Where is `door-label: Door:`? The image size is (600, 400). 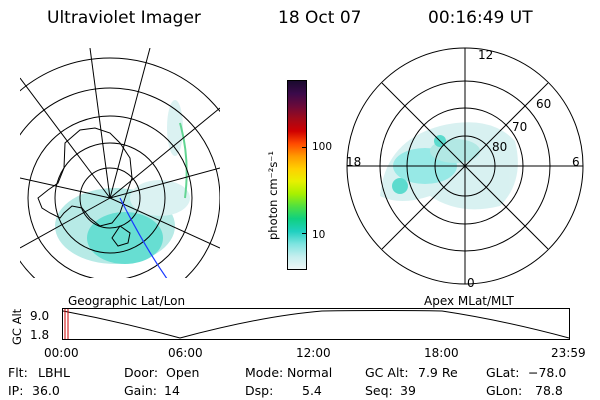 door-label: Door: is located at coordinates (141, 372).